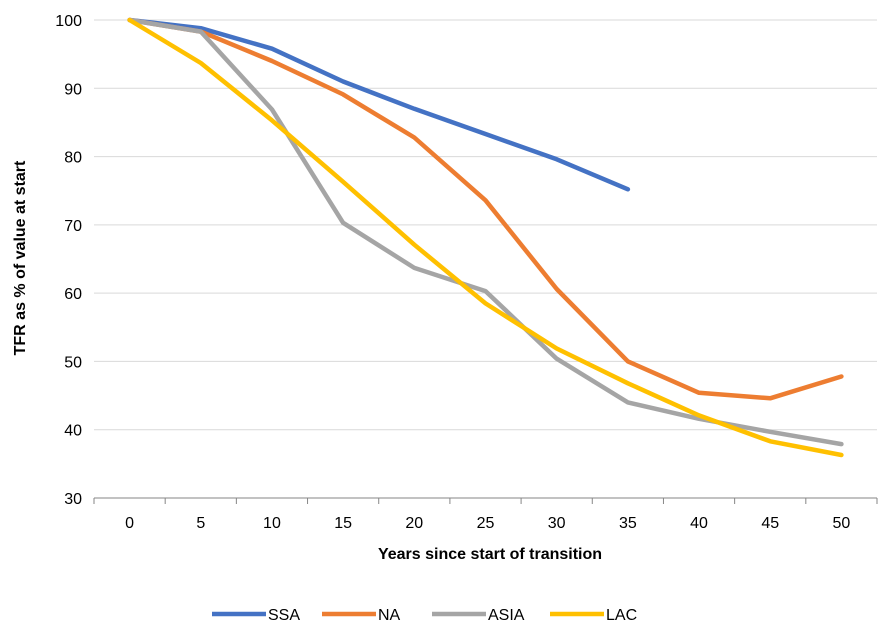  I want to click on x-tick-label-5: 5, so click(200, 523).